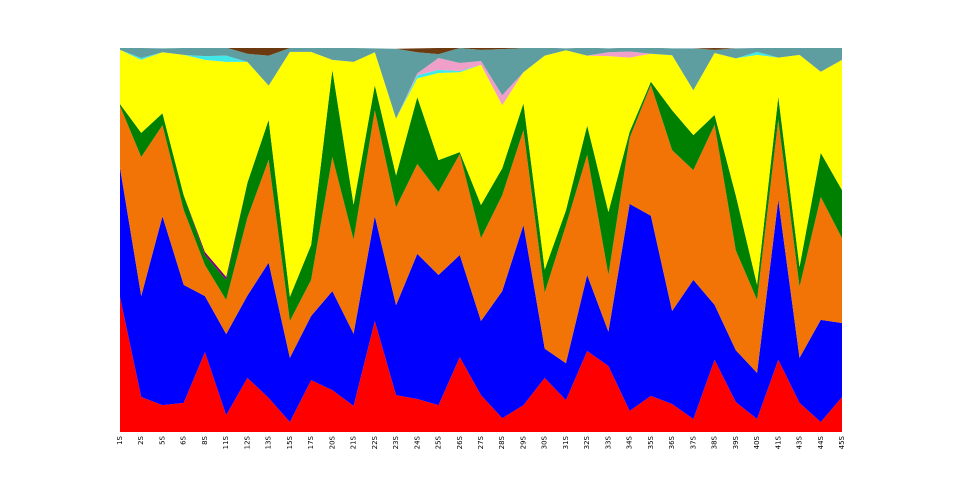 Image resolution: width=960 pixels, height=480 pixels. Describe the element at coordinates (375, 442) in the screenshot. I see `x-tick-label: 22S` at that location.